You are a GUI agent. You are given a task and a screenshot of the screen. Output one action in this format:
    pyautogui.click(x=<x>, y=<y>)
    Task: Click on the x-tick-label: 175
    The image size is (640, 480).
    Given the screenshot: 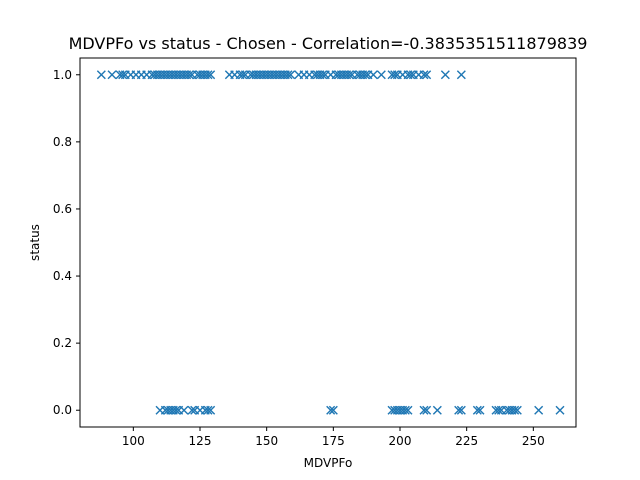 What is the action you would take?
    pyautogui.click(x=333, y=441)
    